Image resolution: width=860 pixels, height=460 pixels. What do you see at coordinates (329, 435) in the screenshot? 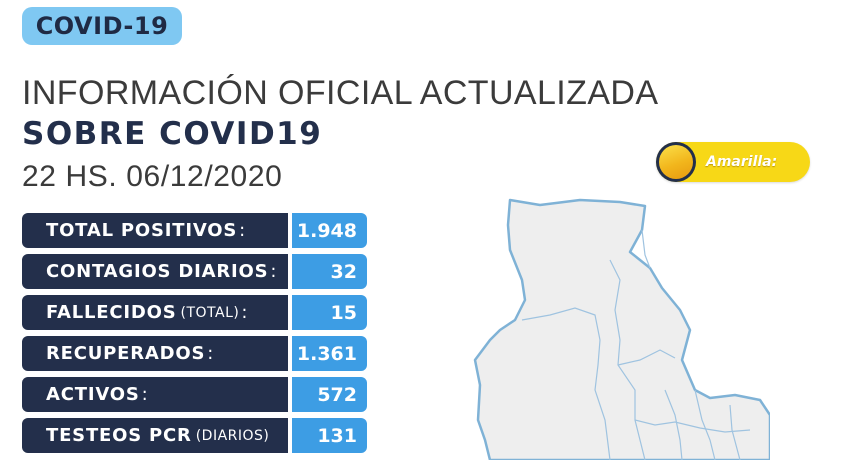
I see `stat-value: 131` at bounding box center [329, 435].